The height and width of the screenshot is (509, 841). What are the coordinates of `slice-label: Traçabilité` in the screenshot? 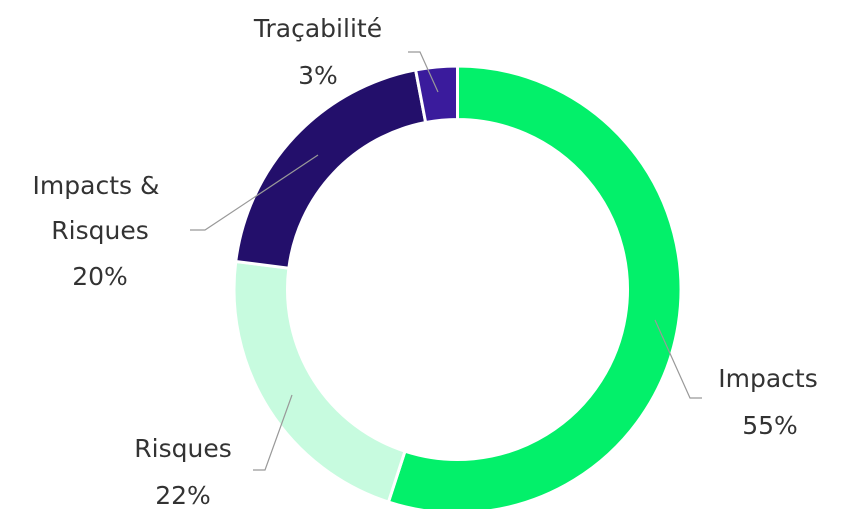 It's located at (317, 28).